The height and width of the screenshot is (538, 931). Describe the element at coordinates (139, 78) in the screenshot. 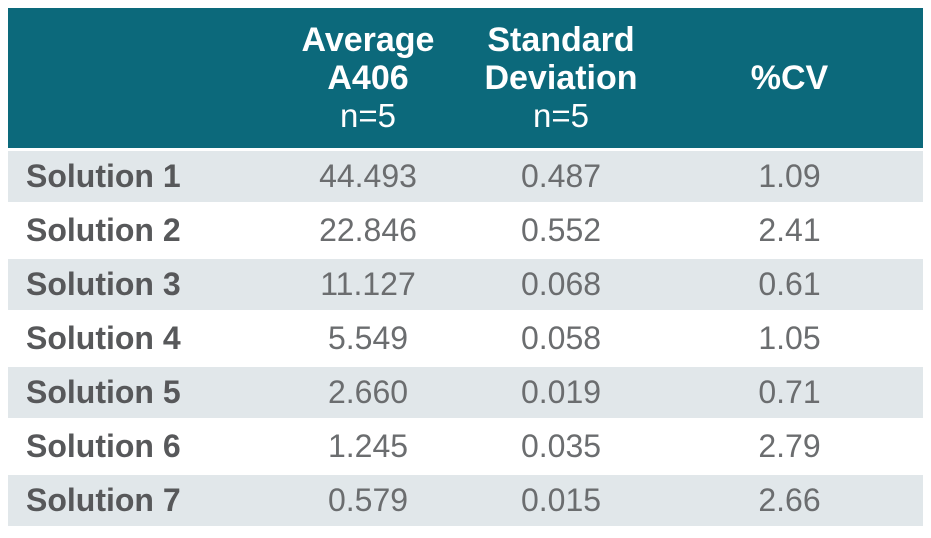

I see `col-header-empty` at that location.